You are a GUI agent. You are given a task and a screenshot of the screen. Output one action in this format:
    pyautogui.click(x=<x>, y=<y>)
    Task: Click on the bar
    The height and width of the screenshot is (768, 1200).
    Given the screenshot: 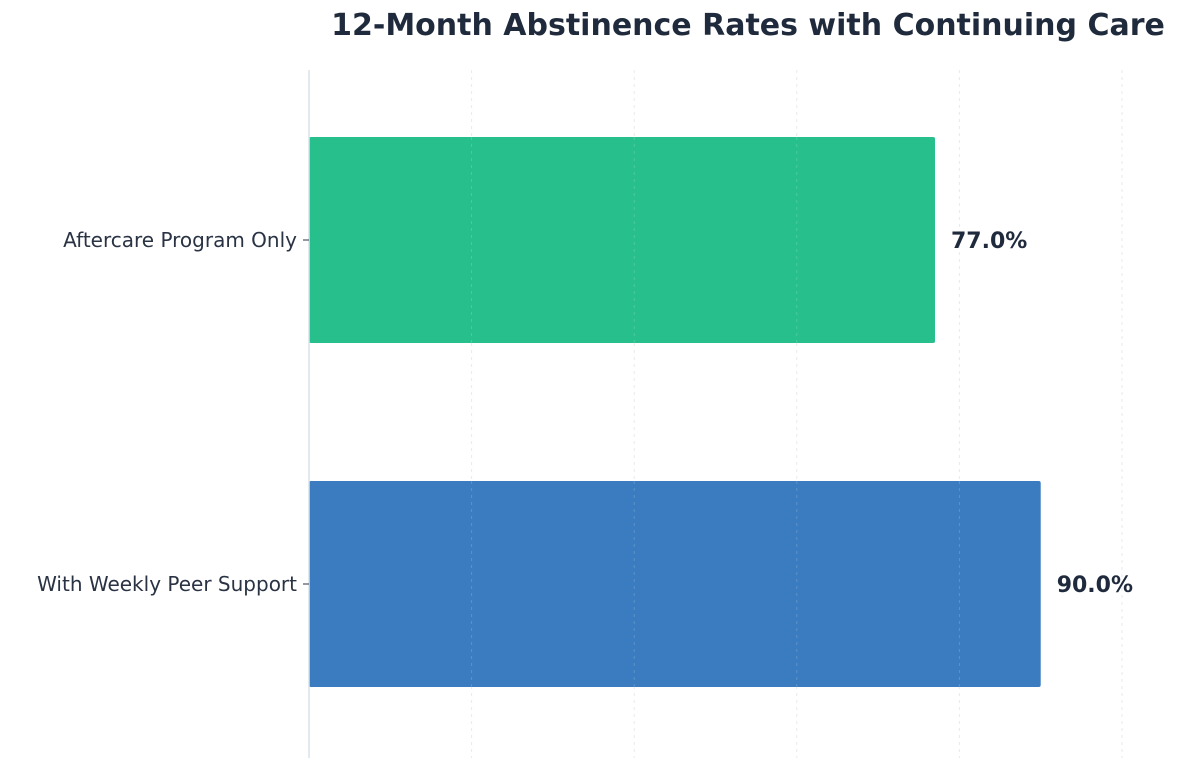 What is the action you would take?
    pyautogui.click(x=622, y=240)
    